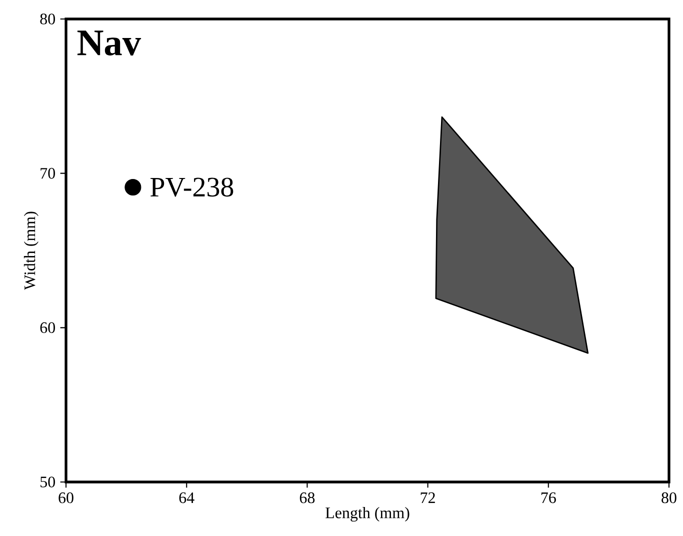 Image resolution: width=683 pixels, height=536 pixels. I want to click on x-tick-label: 80, so click(669, 498).